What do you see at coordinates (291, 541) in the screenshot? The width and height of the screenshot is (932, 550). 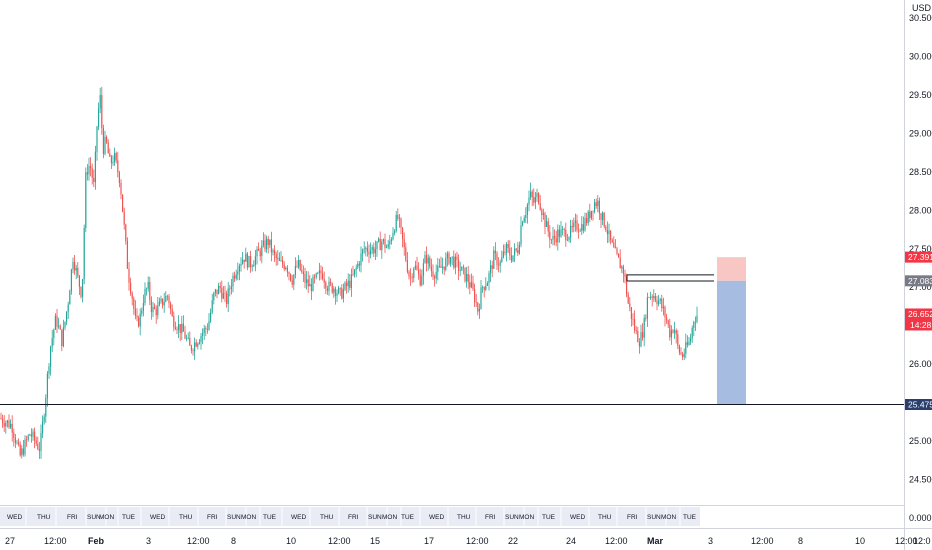 I see `x-tick-label: 10` at bounding box center [291, 541].